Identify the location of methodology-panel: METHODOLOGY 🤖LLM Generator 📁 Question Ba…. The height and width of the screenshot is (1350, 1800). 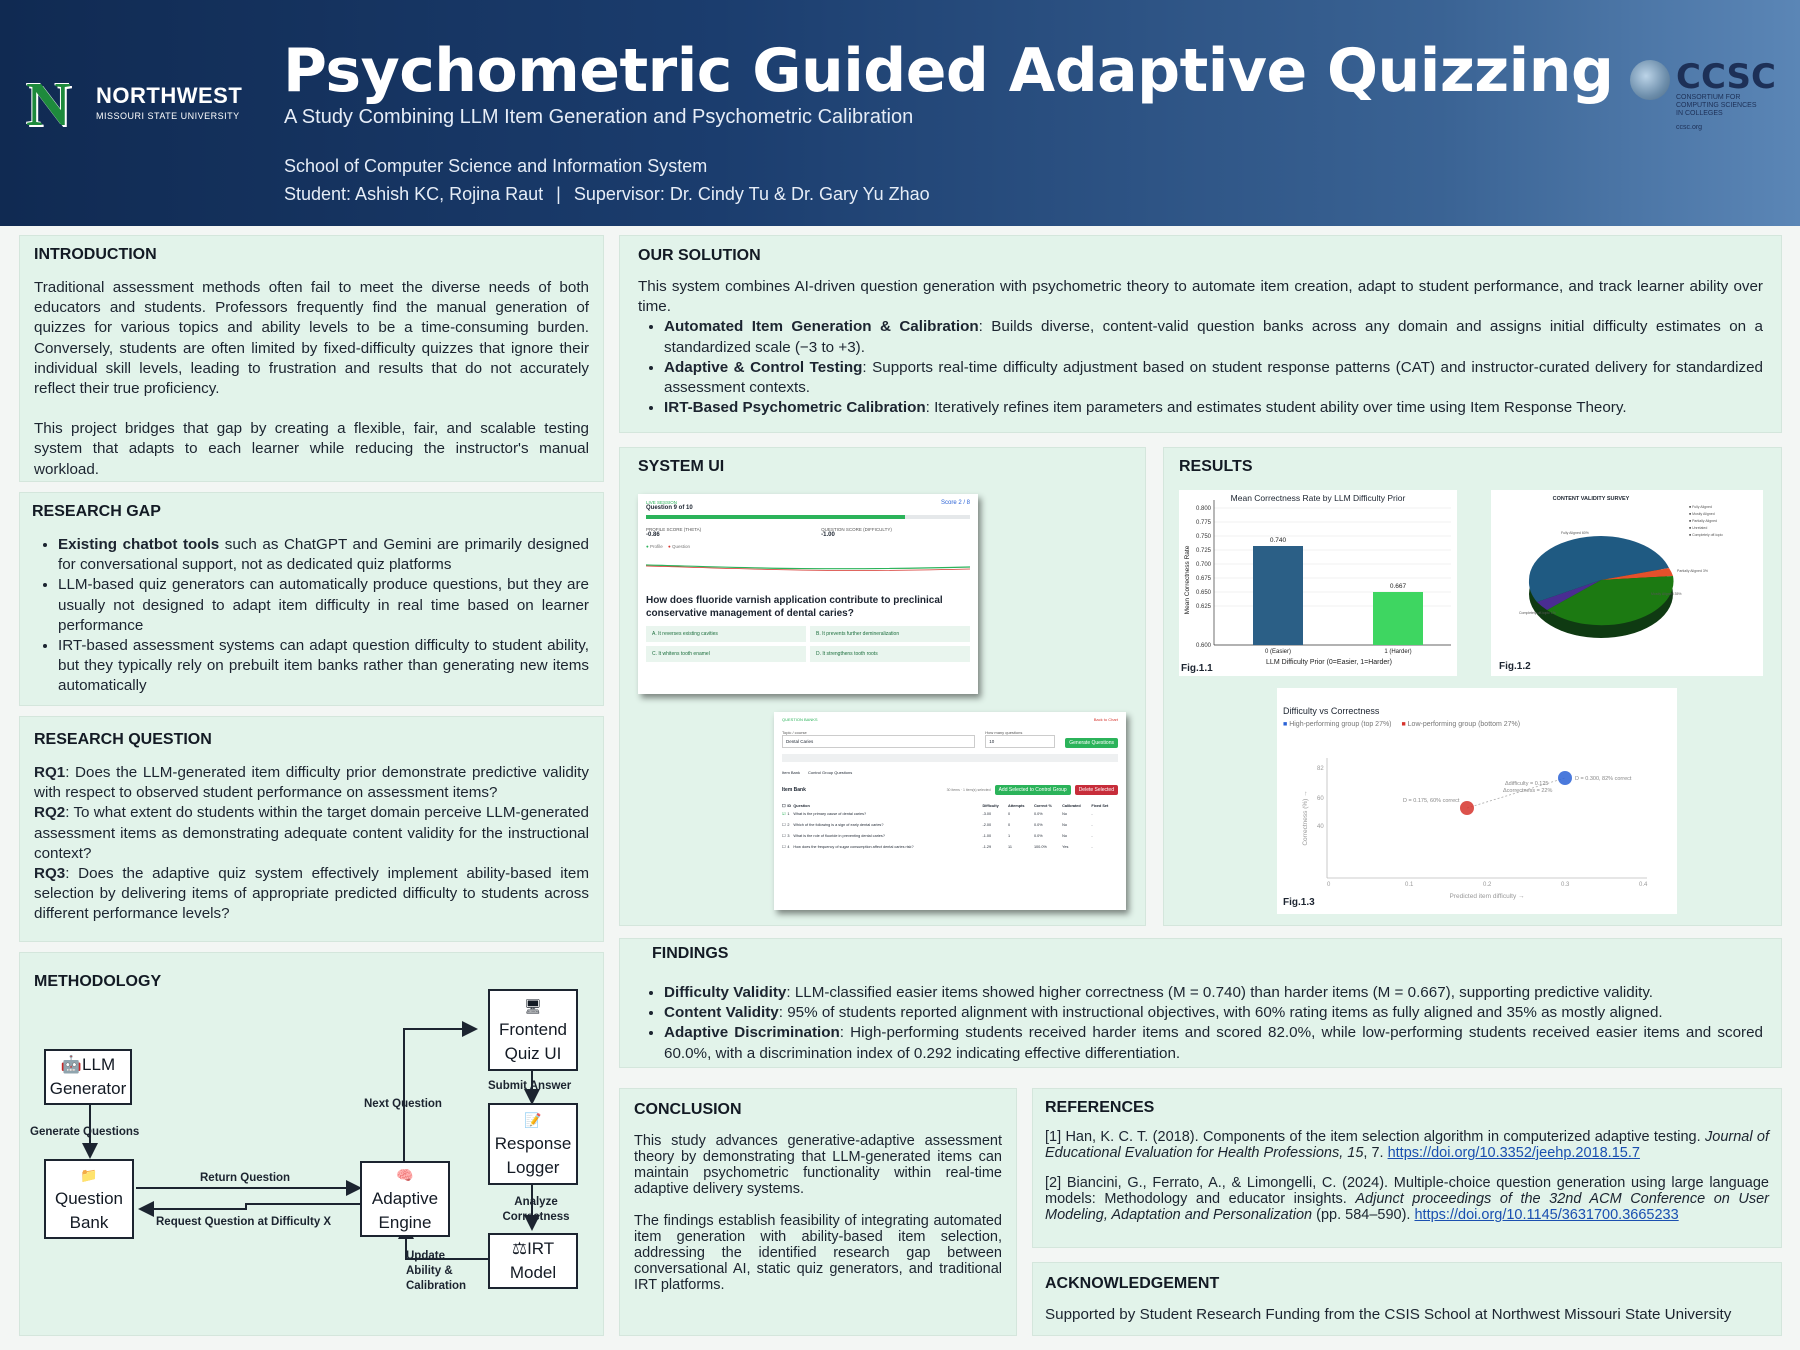
(311, 1144).